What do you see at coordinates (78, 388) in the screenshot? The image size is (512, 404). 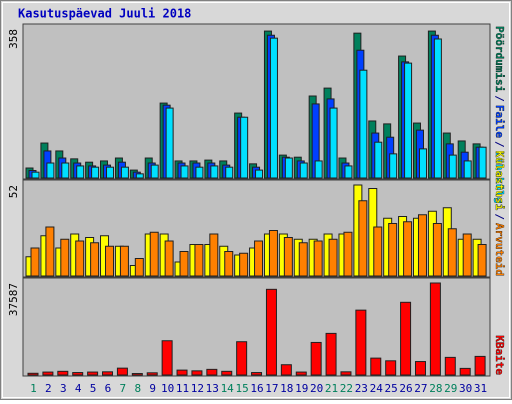 I see `x-tick-label: 4` at bounding box center [78, 388].